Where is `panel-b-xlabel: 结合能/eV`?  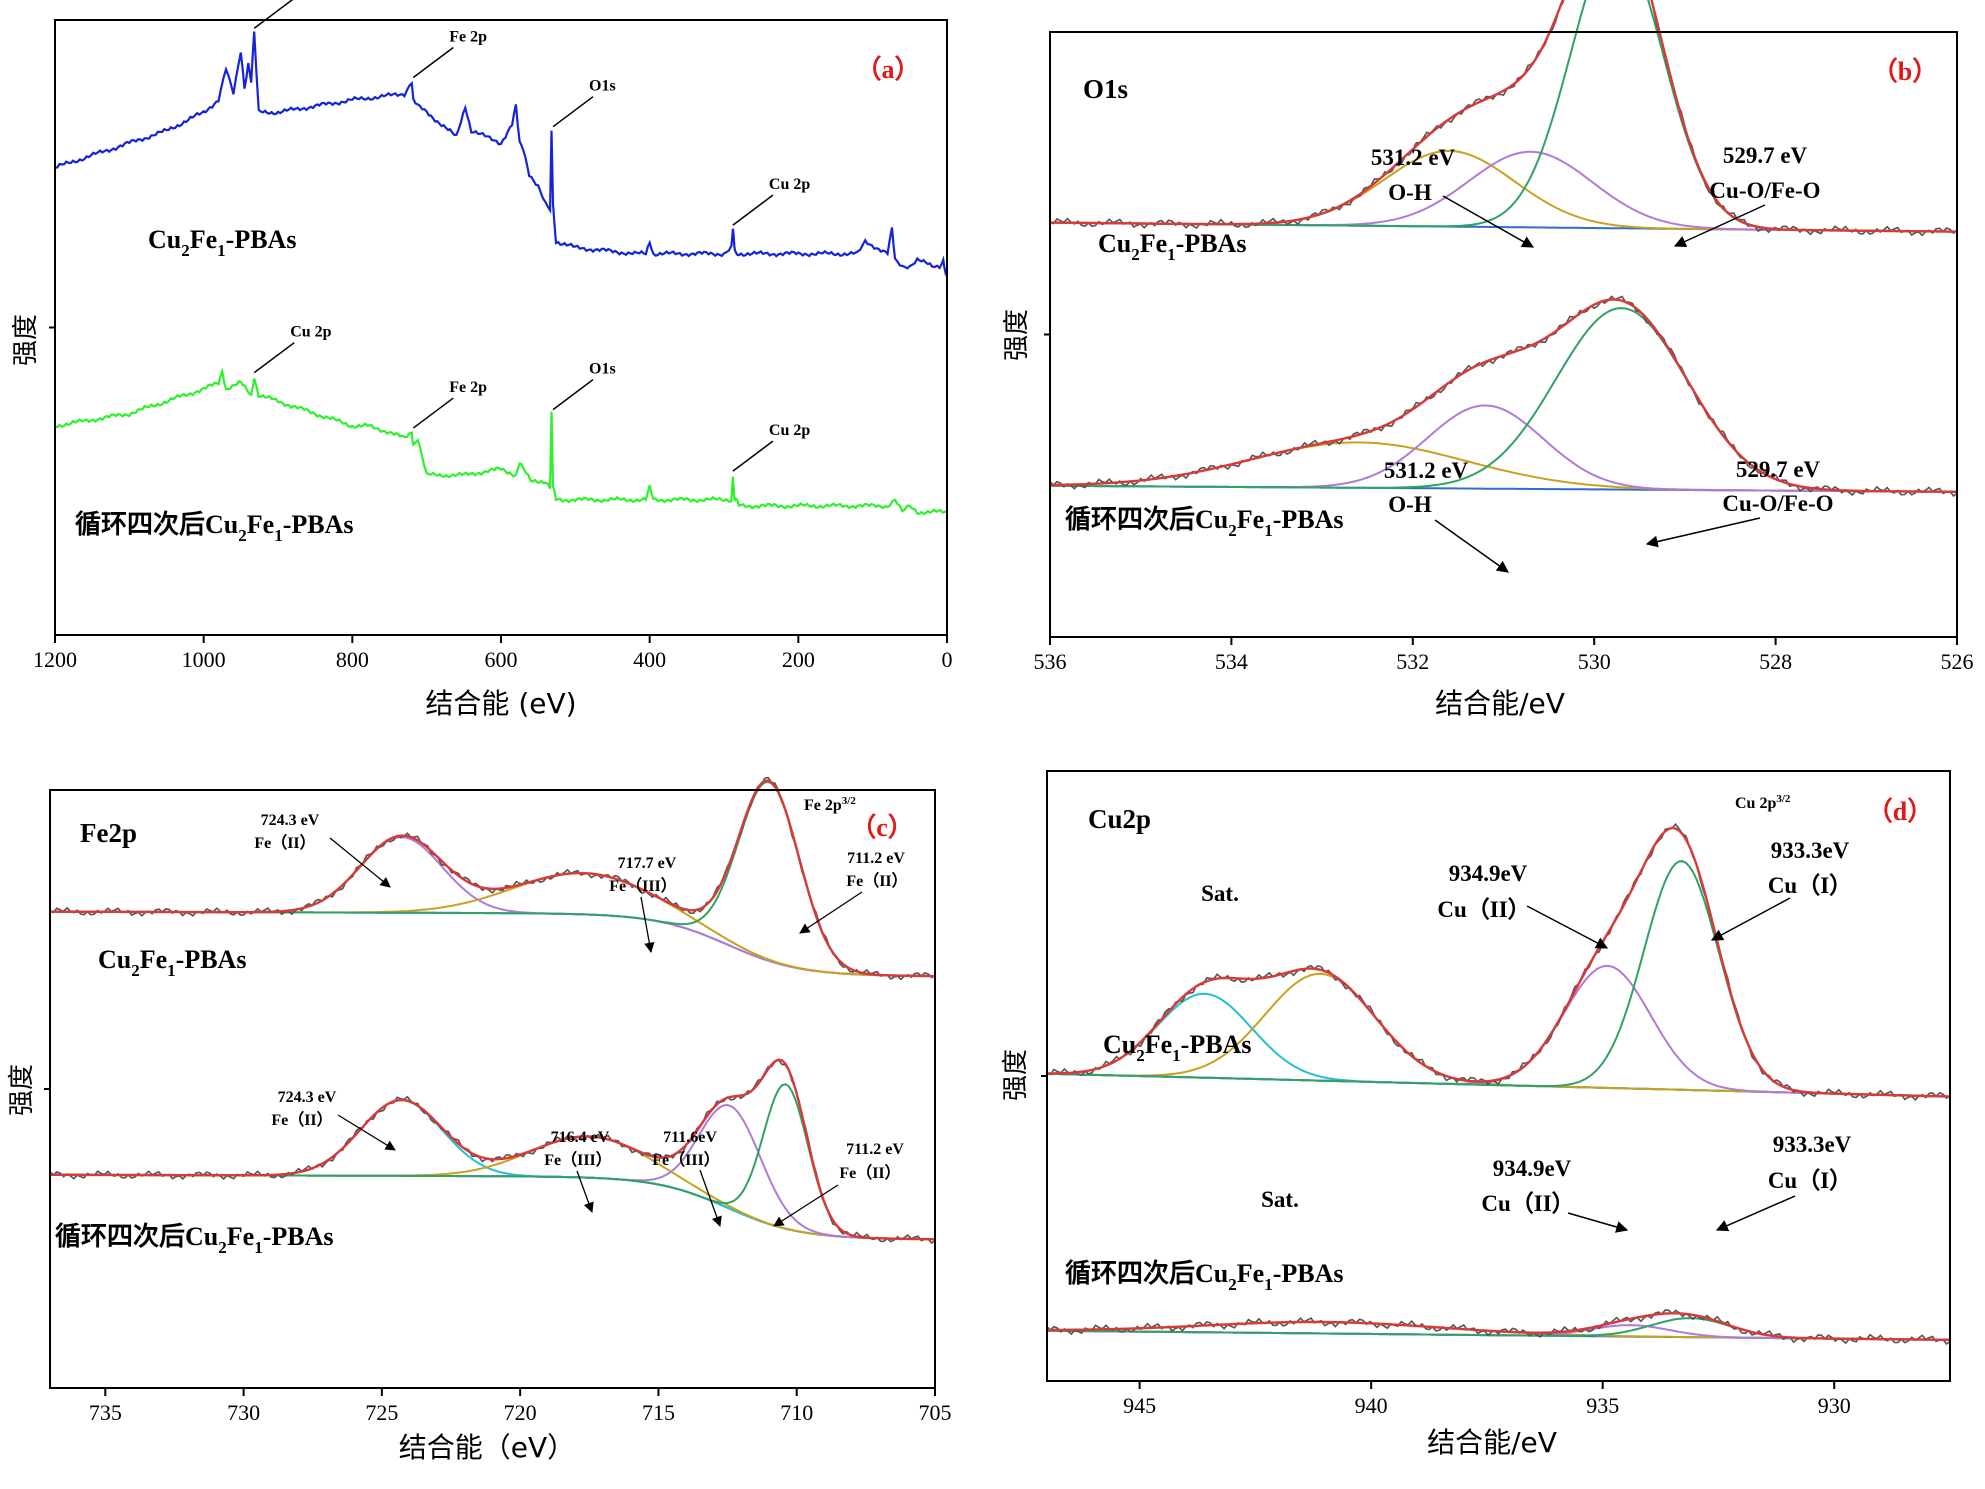
panel-b-xlabel: 结合能/eV is located at coordinates (1500, 703).